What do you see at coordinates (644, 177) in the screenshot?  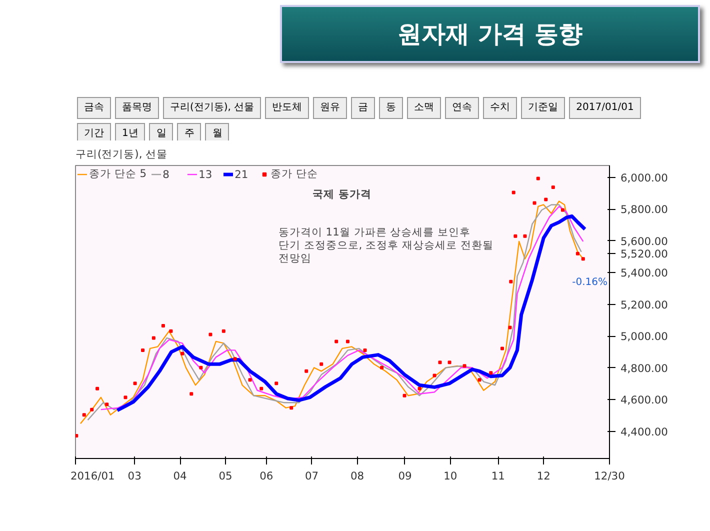 I see `y-tick-label: 6,000.00` at bounding box center [644, 177].